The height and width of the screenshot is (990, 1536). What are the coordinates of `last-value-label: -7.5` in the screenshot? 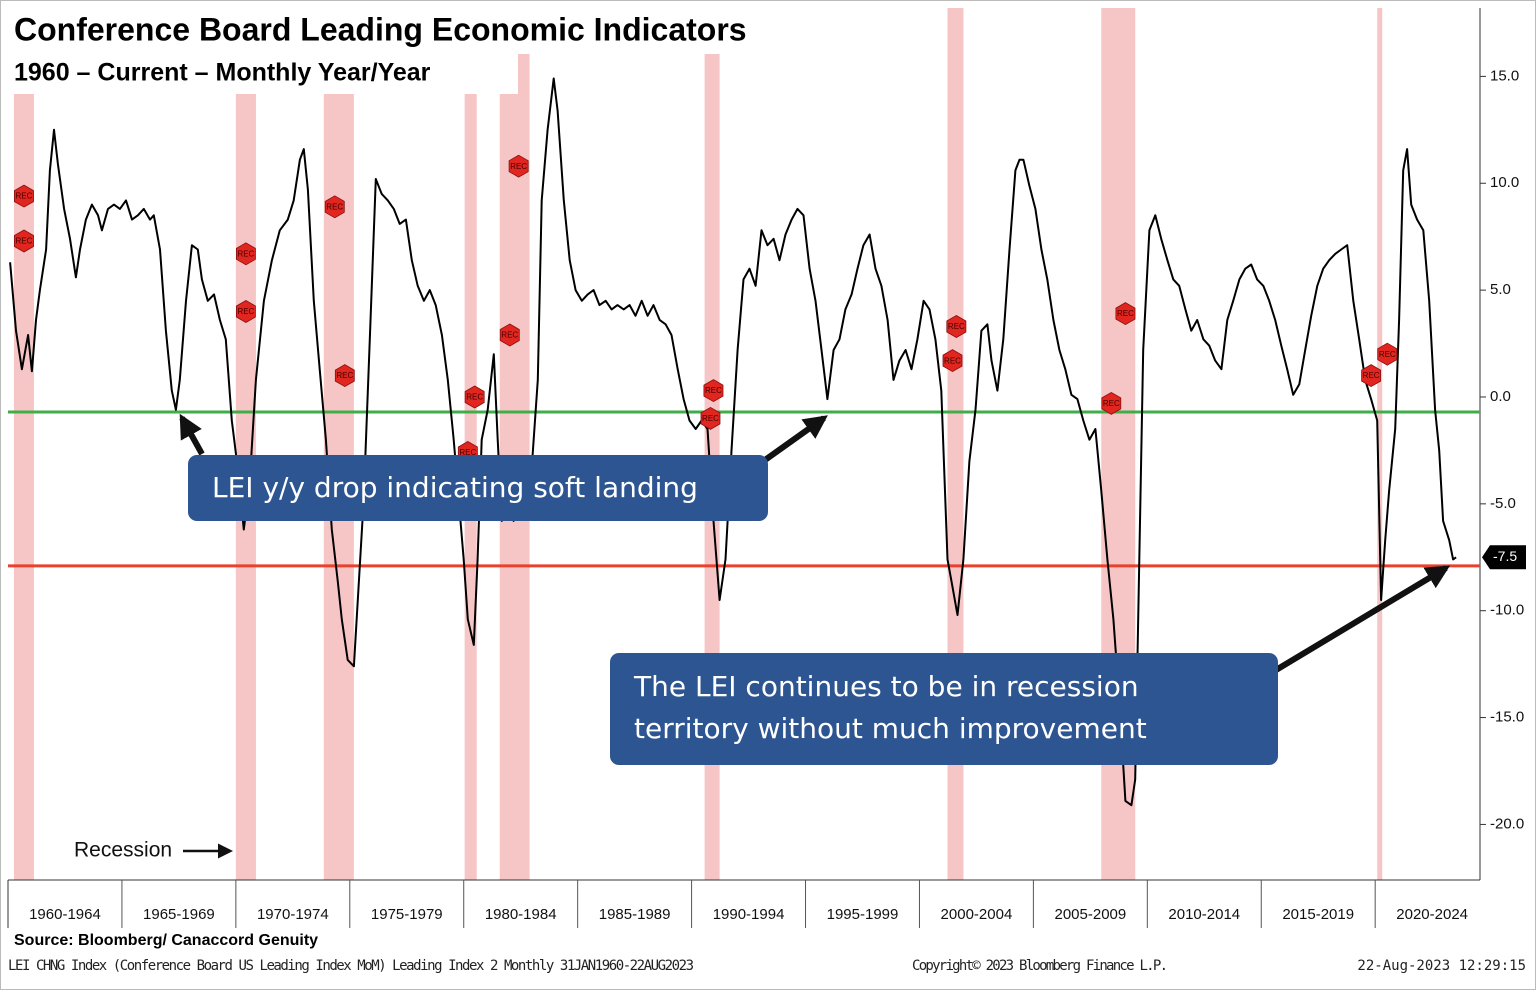 It's located at (1505, 556).